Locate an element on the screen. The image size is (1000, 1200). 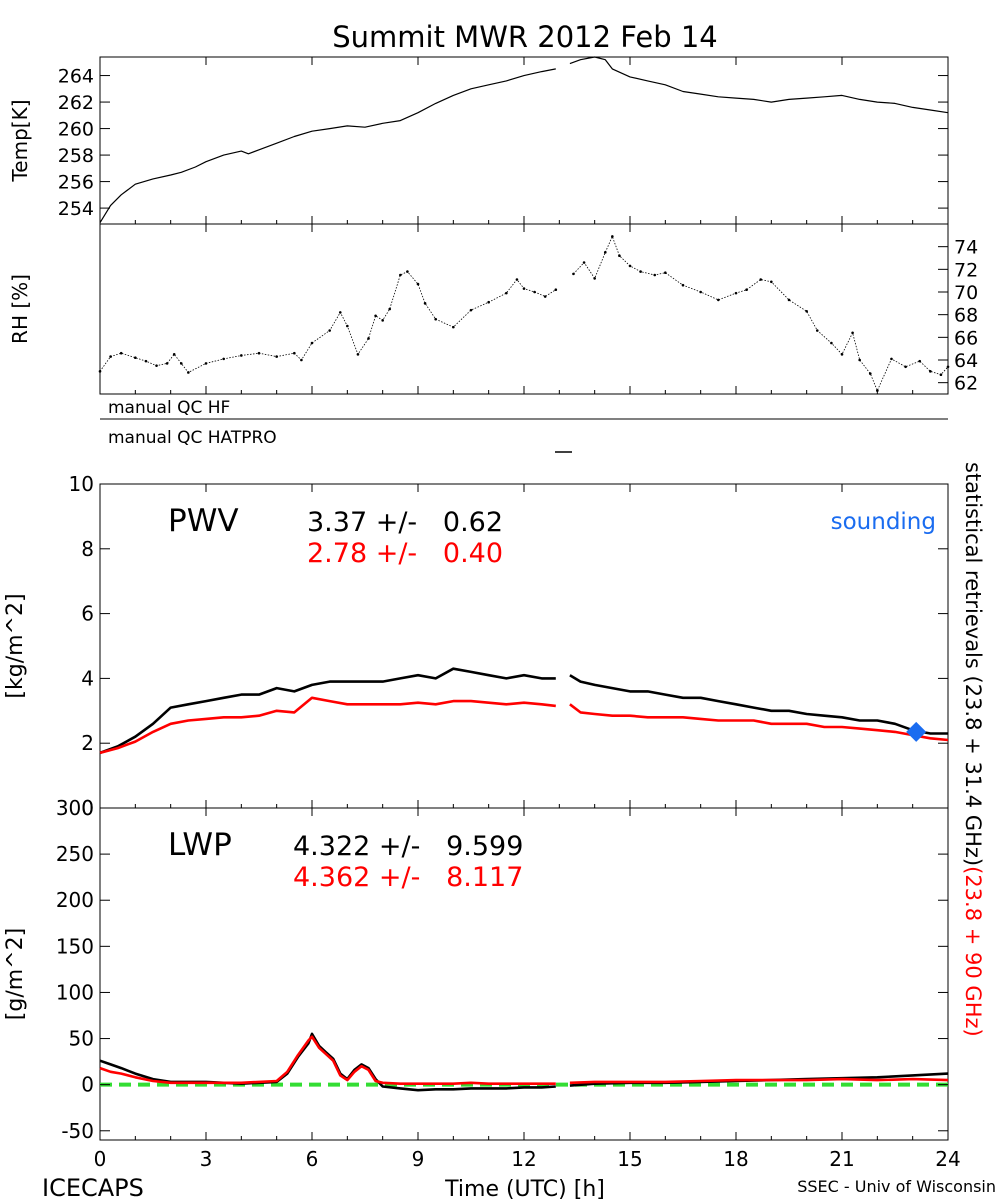
side-label-red: (23.8 + 90 GHz) is located at coordinates (973, 951).